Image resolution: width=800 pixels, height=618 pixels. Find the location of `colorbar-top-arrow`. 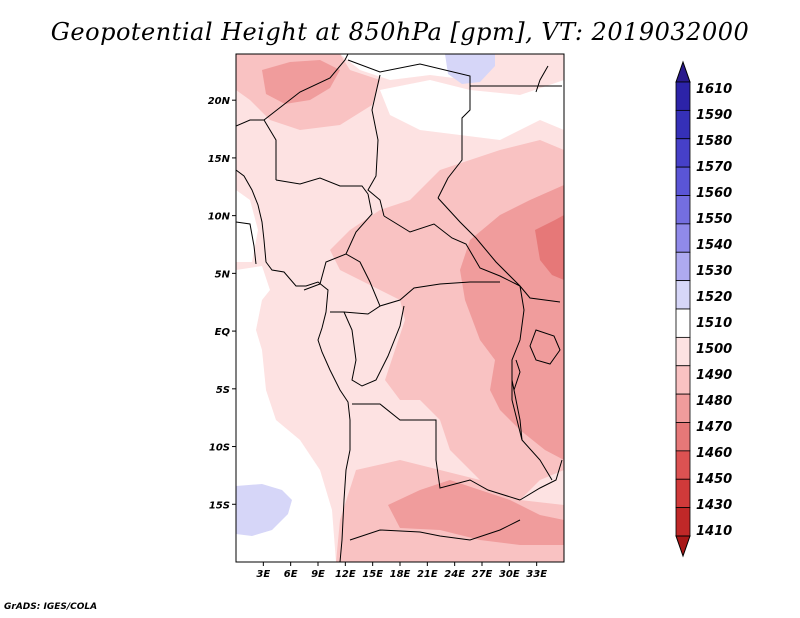

colorbar-top-arrow is located at coordinates (683, 71).